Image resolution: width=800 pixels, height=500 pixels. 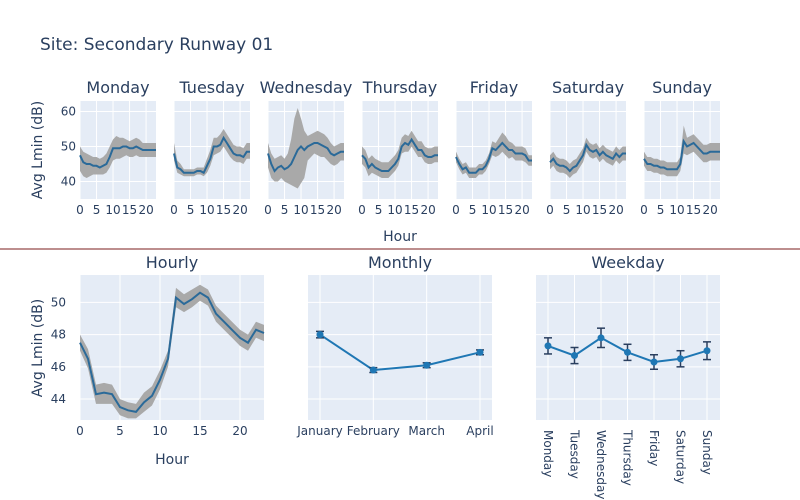 I want to click on day-panel-saturday: Saturday 0 5 10 15 20, so click(x=586, y=147).